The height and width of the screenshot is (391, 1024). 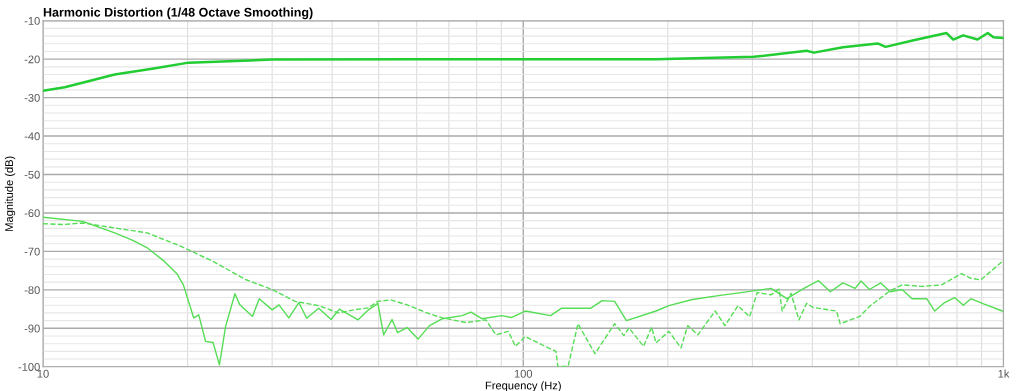 What do you see at coordinates (32, 174) in the screenshot?
I see `y-tick-label: -50` at bounding box center [32, 174].